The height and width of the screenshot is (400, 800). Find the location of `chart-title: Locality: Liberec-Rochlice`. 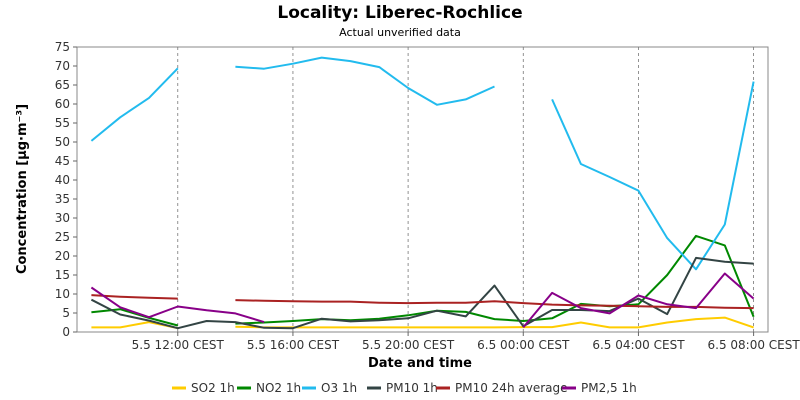

chart-title: Locality: Liberec-Rochlice is located at coordinates (399, 13).